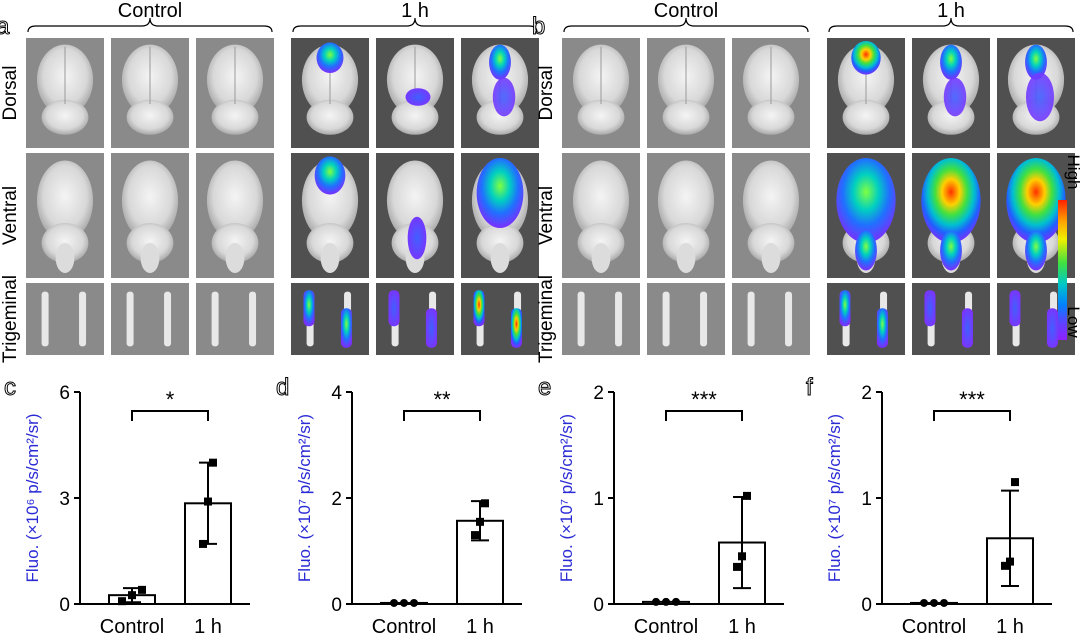  What do you see at coordinates (442, 399) in the screenshot?
I see `significance-marker: **` at bounding box center [442, 399].